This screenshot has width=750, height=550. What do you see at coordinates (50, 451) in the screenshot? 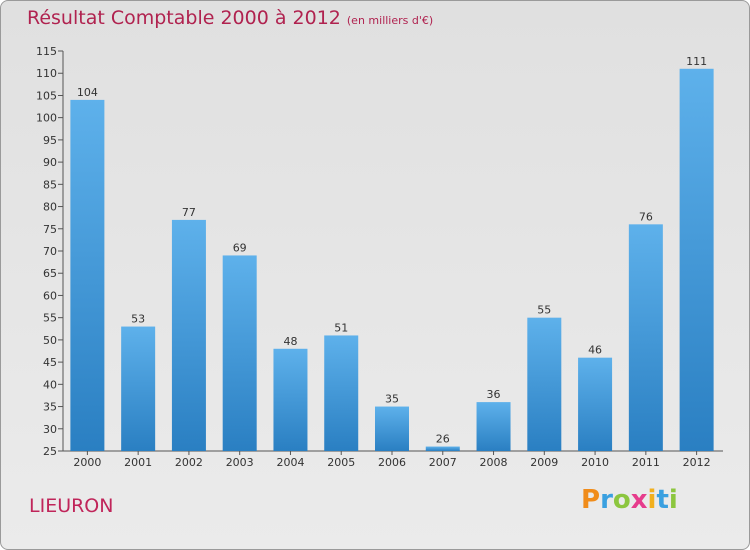
I see `y-tick-label: 25` at bounding box center [50, 451].